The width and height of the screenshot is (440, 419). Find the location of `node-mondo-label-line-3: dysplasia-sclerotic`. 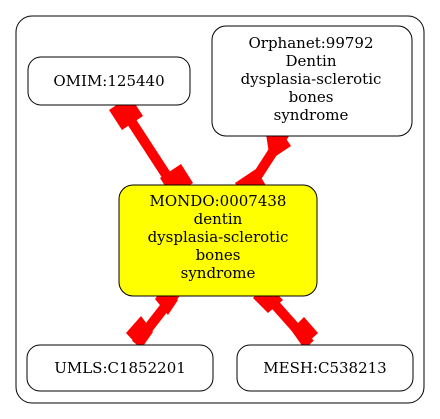

node-mondo-label-line-3: dysplasia-sclerotic is located at coordinates (218, 237).